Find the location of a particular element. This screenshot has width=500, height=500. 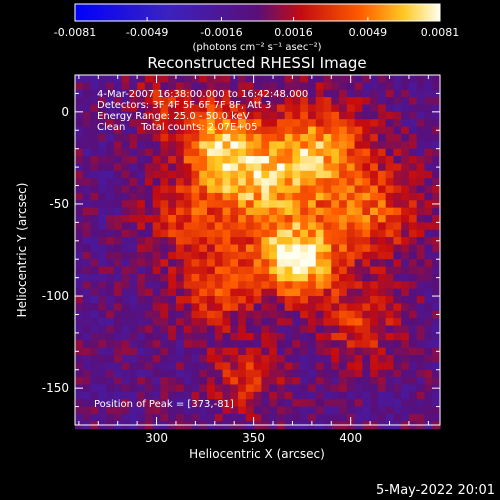

colorbar-tick-label: -0.0016 is located at coordinates (221, 32).